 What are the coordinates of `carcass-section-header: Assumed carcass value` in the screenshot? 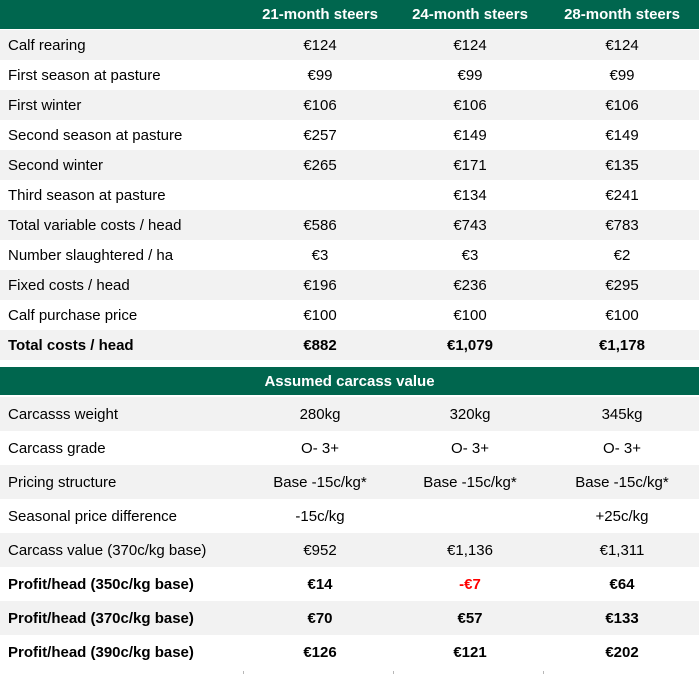 It's located at (349, 381).